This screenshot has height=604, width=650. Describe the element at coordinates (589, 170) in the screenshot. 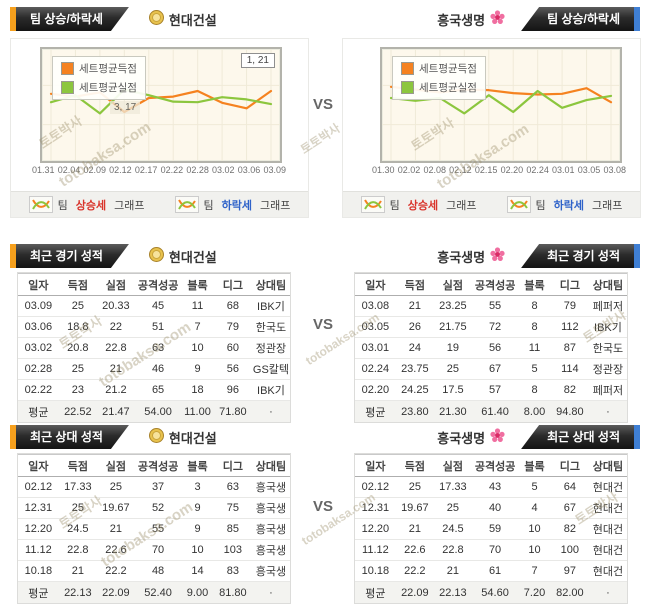

I see `x-tick-label: 03.05` at that location.